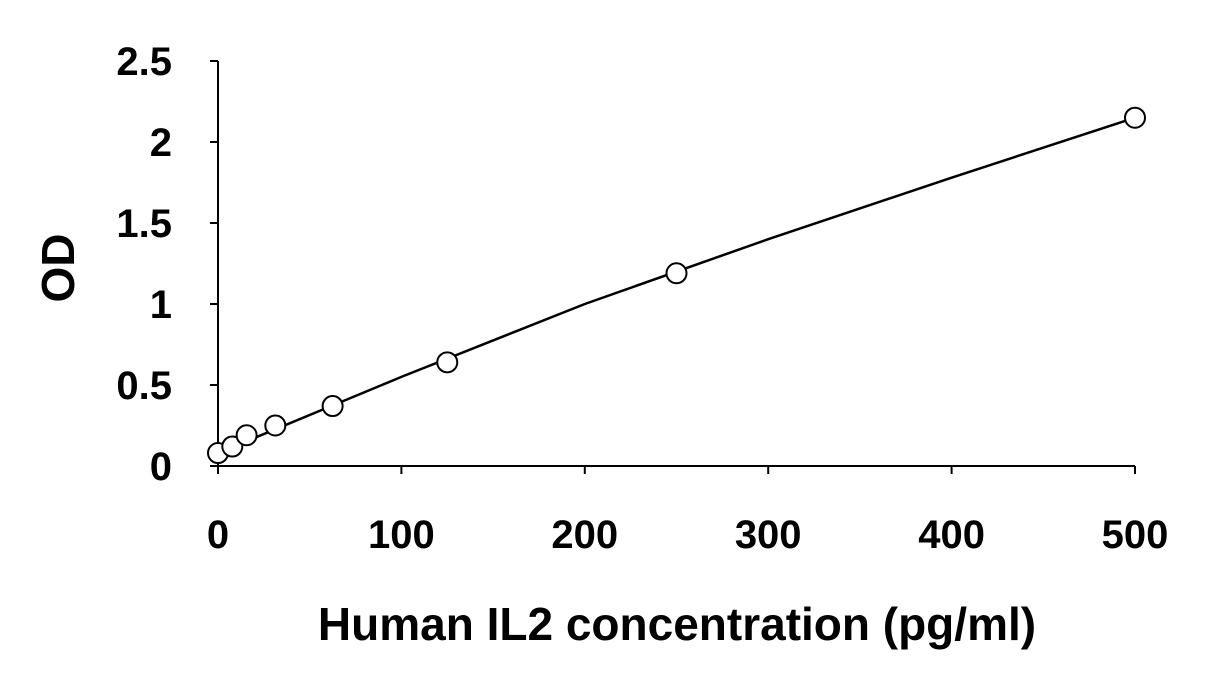  Describe the element at coordinates (677, 624) in the screenshot. I see `x-axis-title: Human IL2 concentration (pg/ml)` at that location.